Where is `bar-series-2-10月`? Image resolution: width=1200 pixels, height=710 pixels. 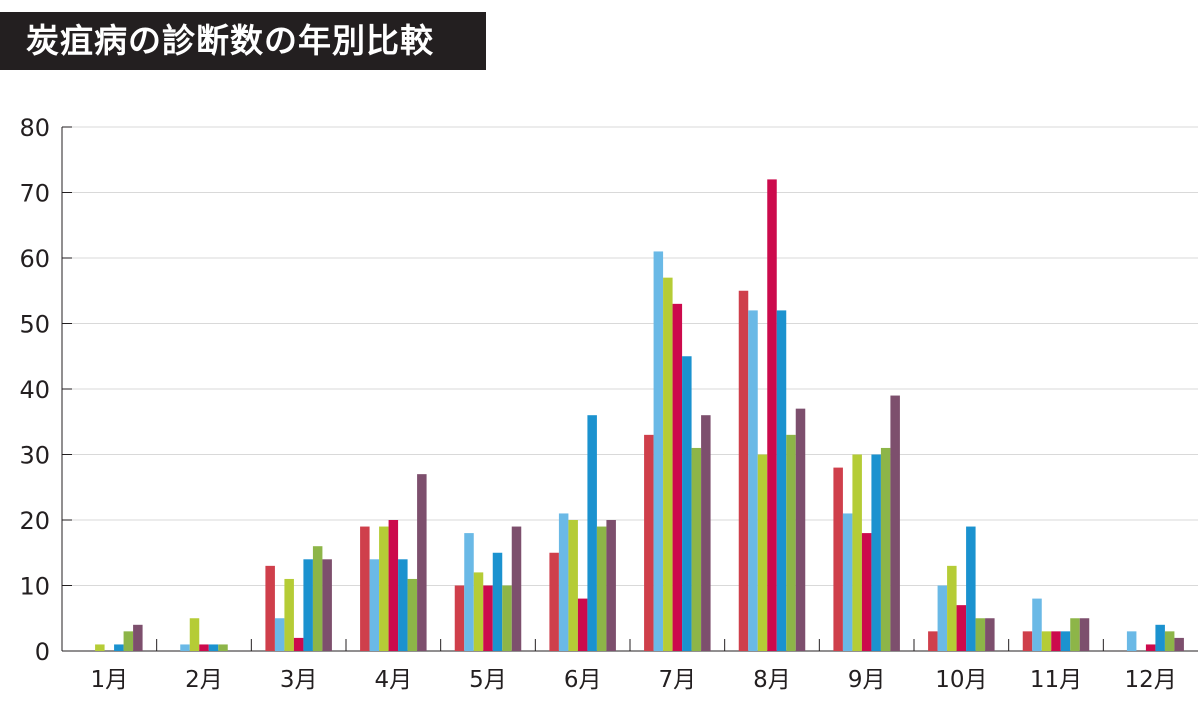 bar-series-2-10月 is located at coordinates (942, 618).